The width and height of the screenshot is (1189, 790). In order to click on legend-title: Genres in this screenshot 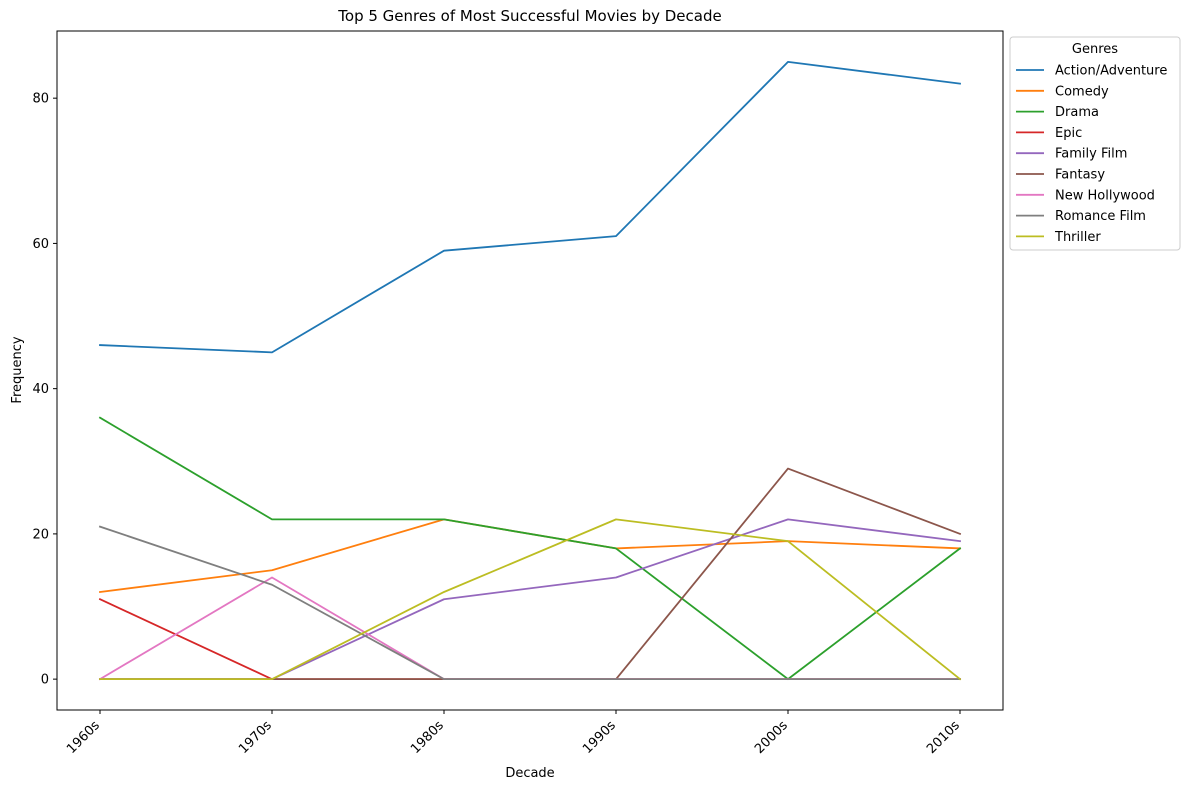, I will do `click(1095, 49)`.